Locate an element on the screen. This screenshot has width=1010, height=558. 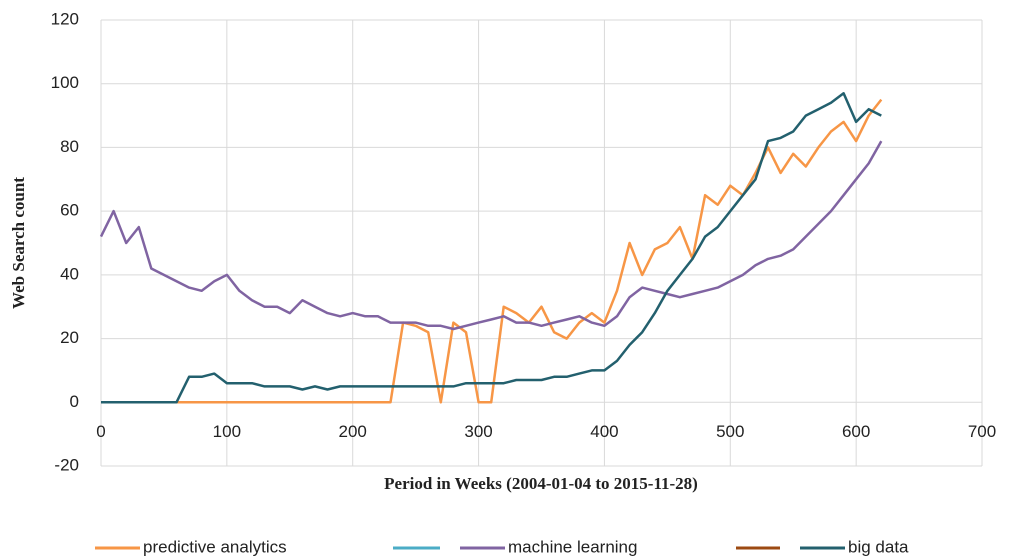
x-tick-label: 100 is located at coordinates (227, 431).